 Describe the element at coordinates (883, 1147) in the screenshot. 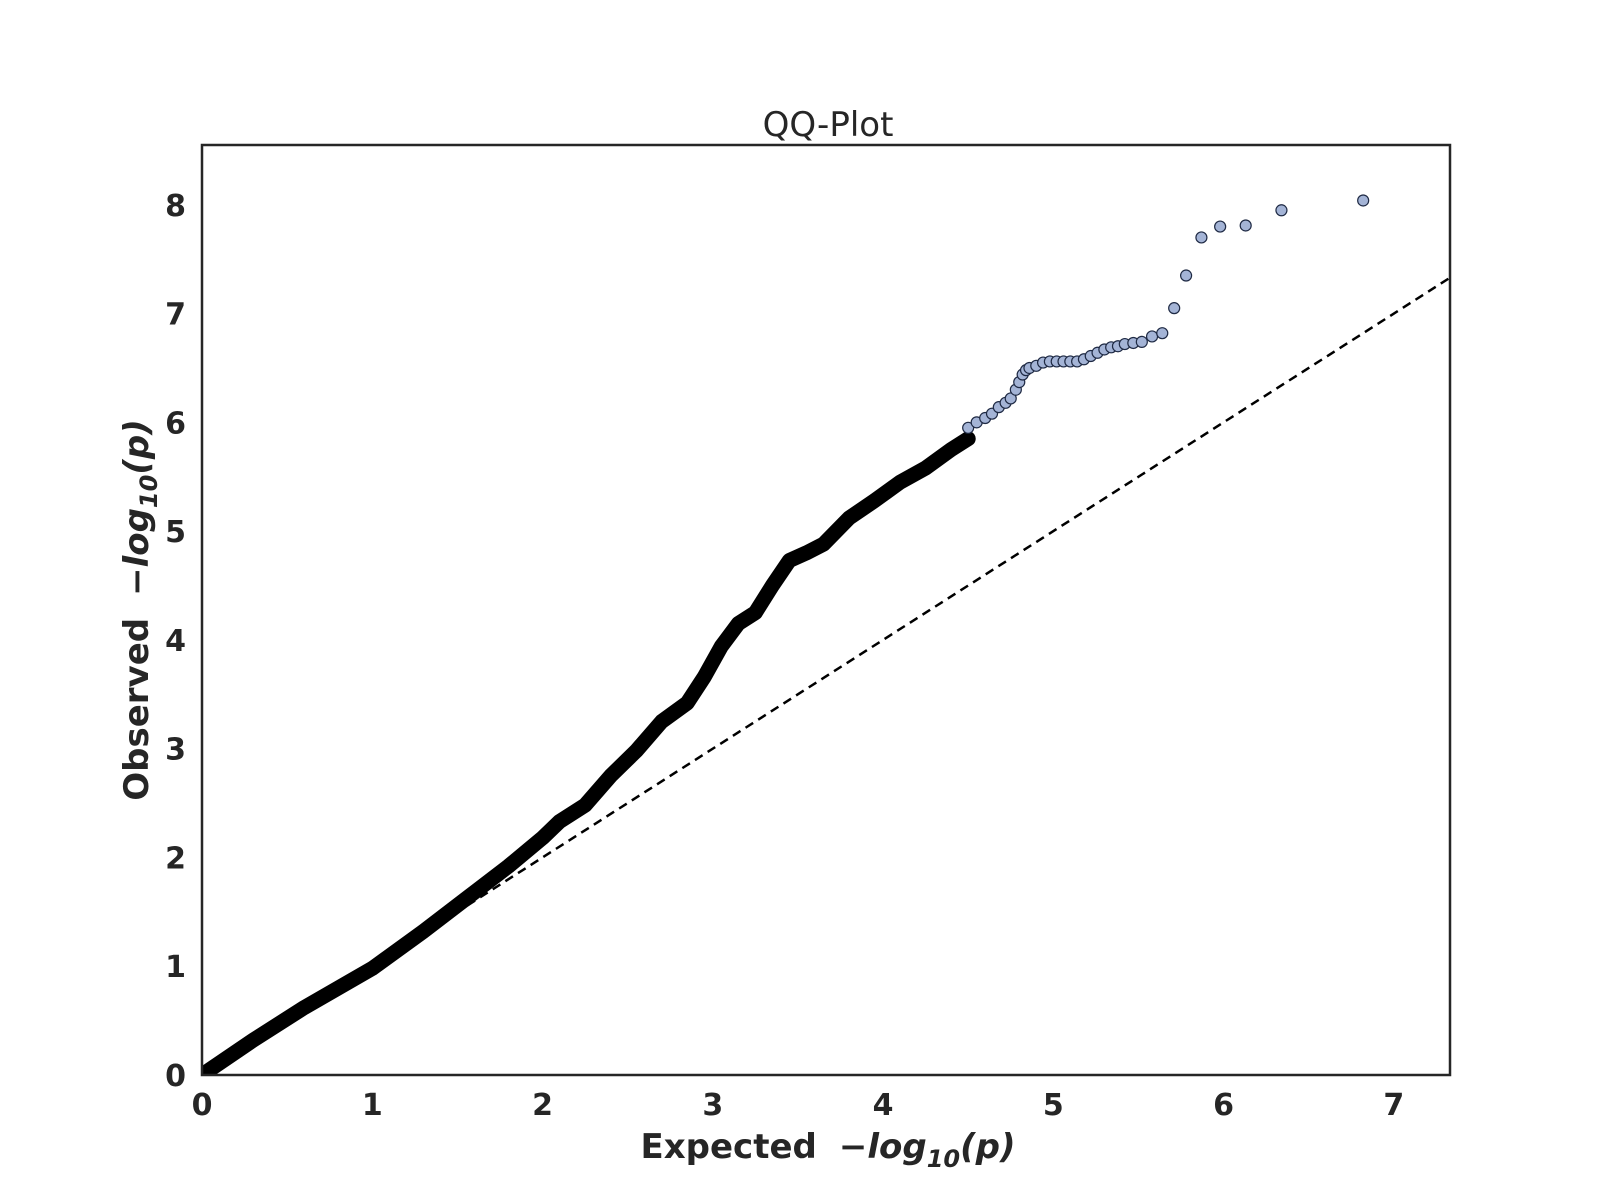

I see `x-axis-label-expr: −log` at that location.